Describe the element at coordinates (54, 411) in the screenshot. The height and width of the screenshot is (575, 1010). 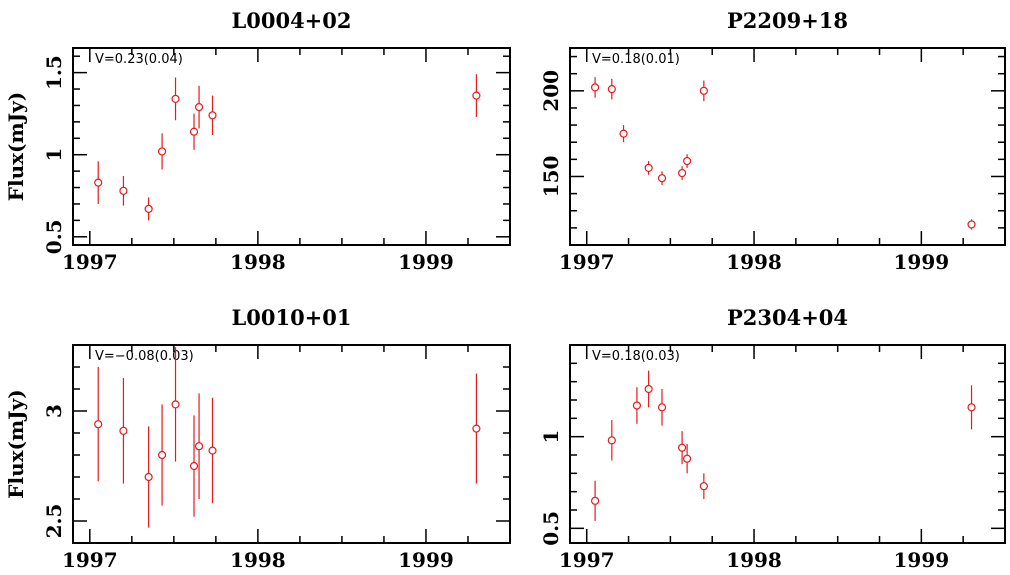
I see `y-tick-label: 3` at that location.